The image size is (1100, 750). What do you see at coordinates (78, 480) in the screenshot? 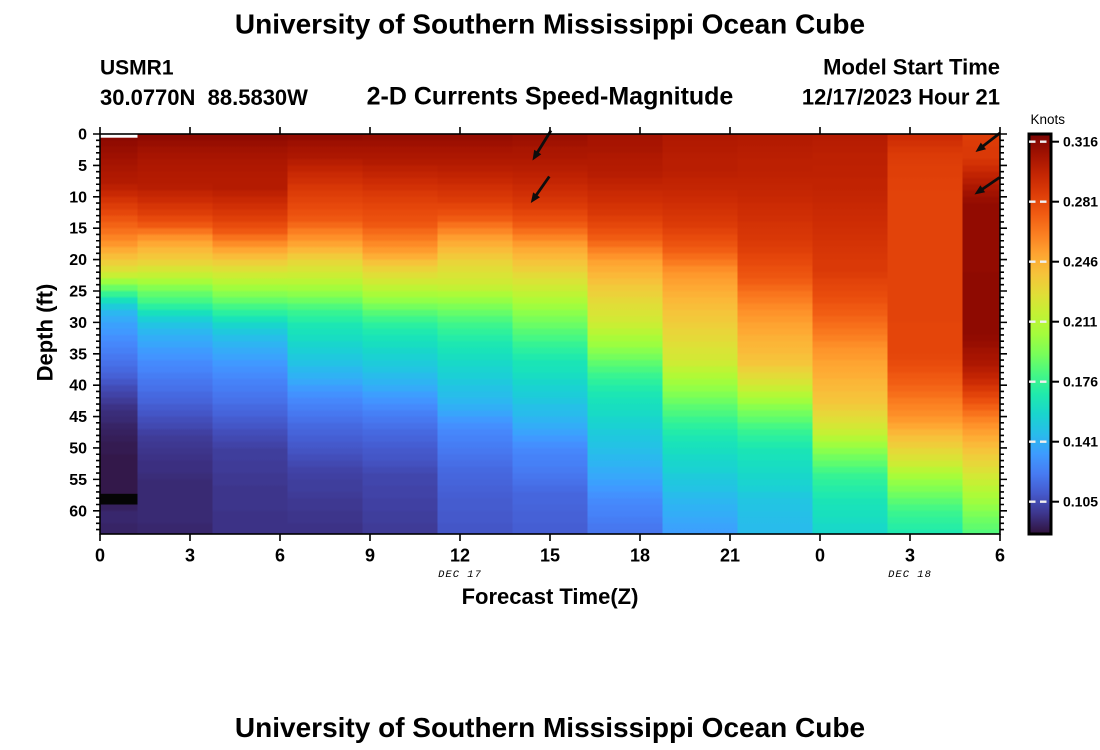
I see `svg-text: 55` at bounding box center [78, 480].